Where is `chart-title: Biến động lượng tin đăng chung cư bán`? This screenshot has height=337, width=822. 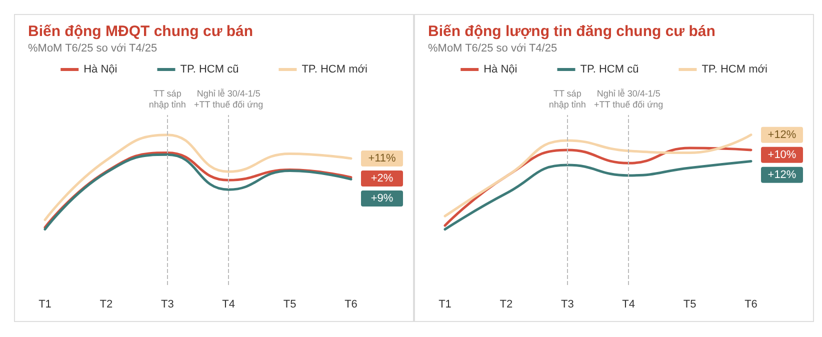
chart-title: Biến động lượng tin đăng chung cư bán is located at coordinates (572, 31).